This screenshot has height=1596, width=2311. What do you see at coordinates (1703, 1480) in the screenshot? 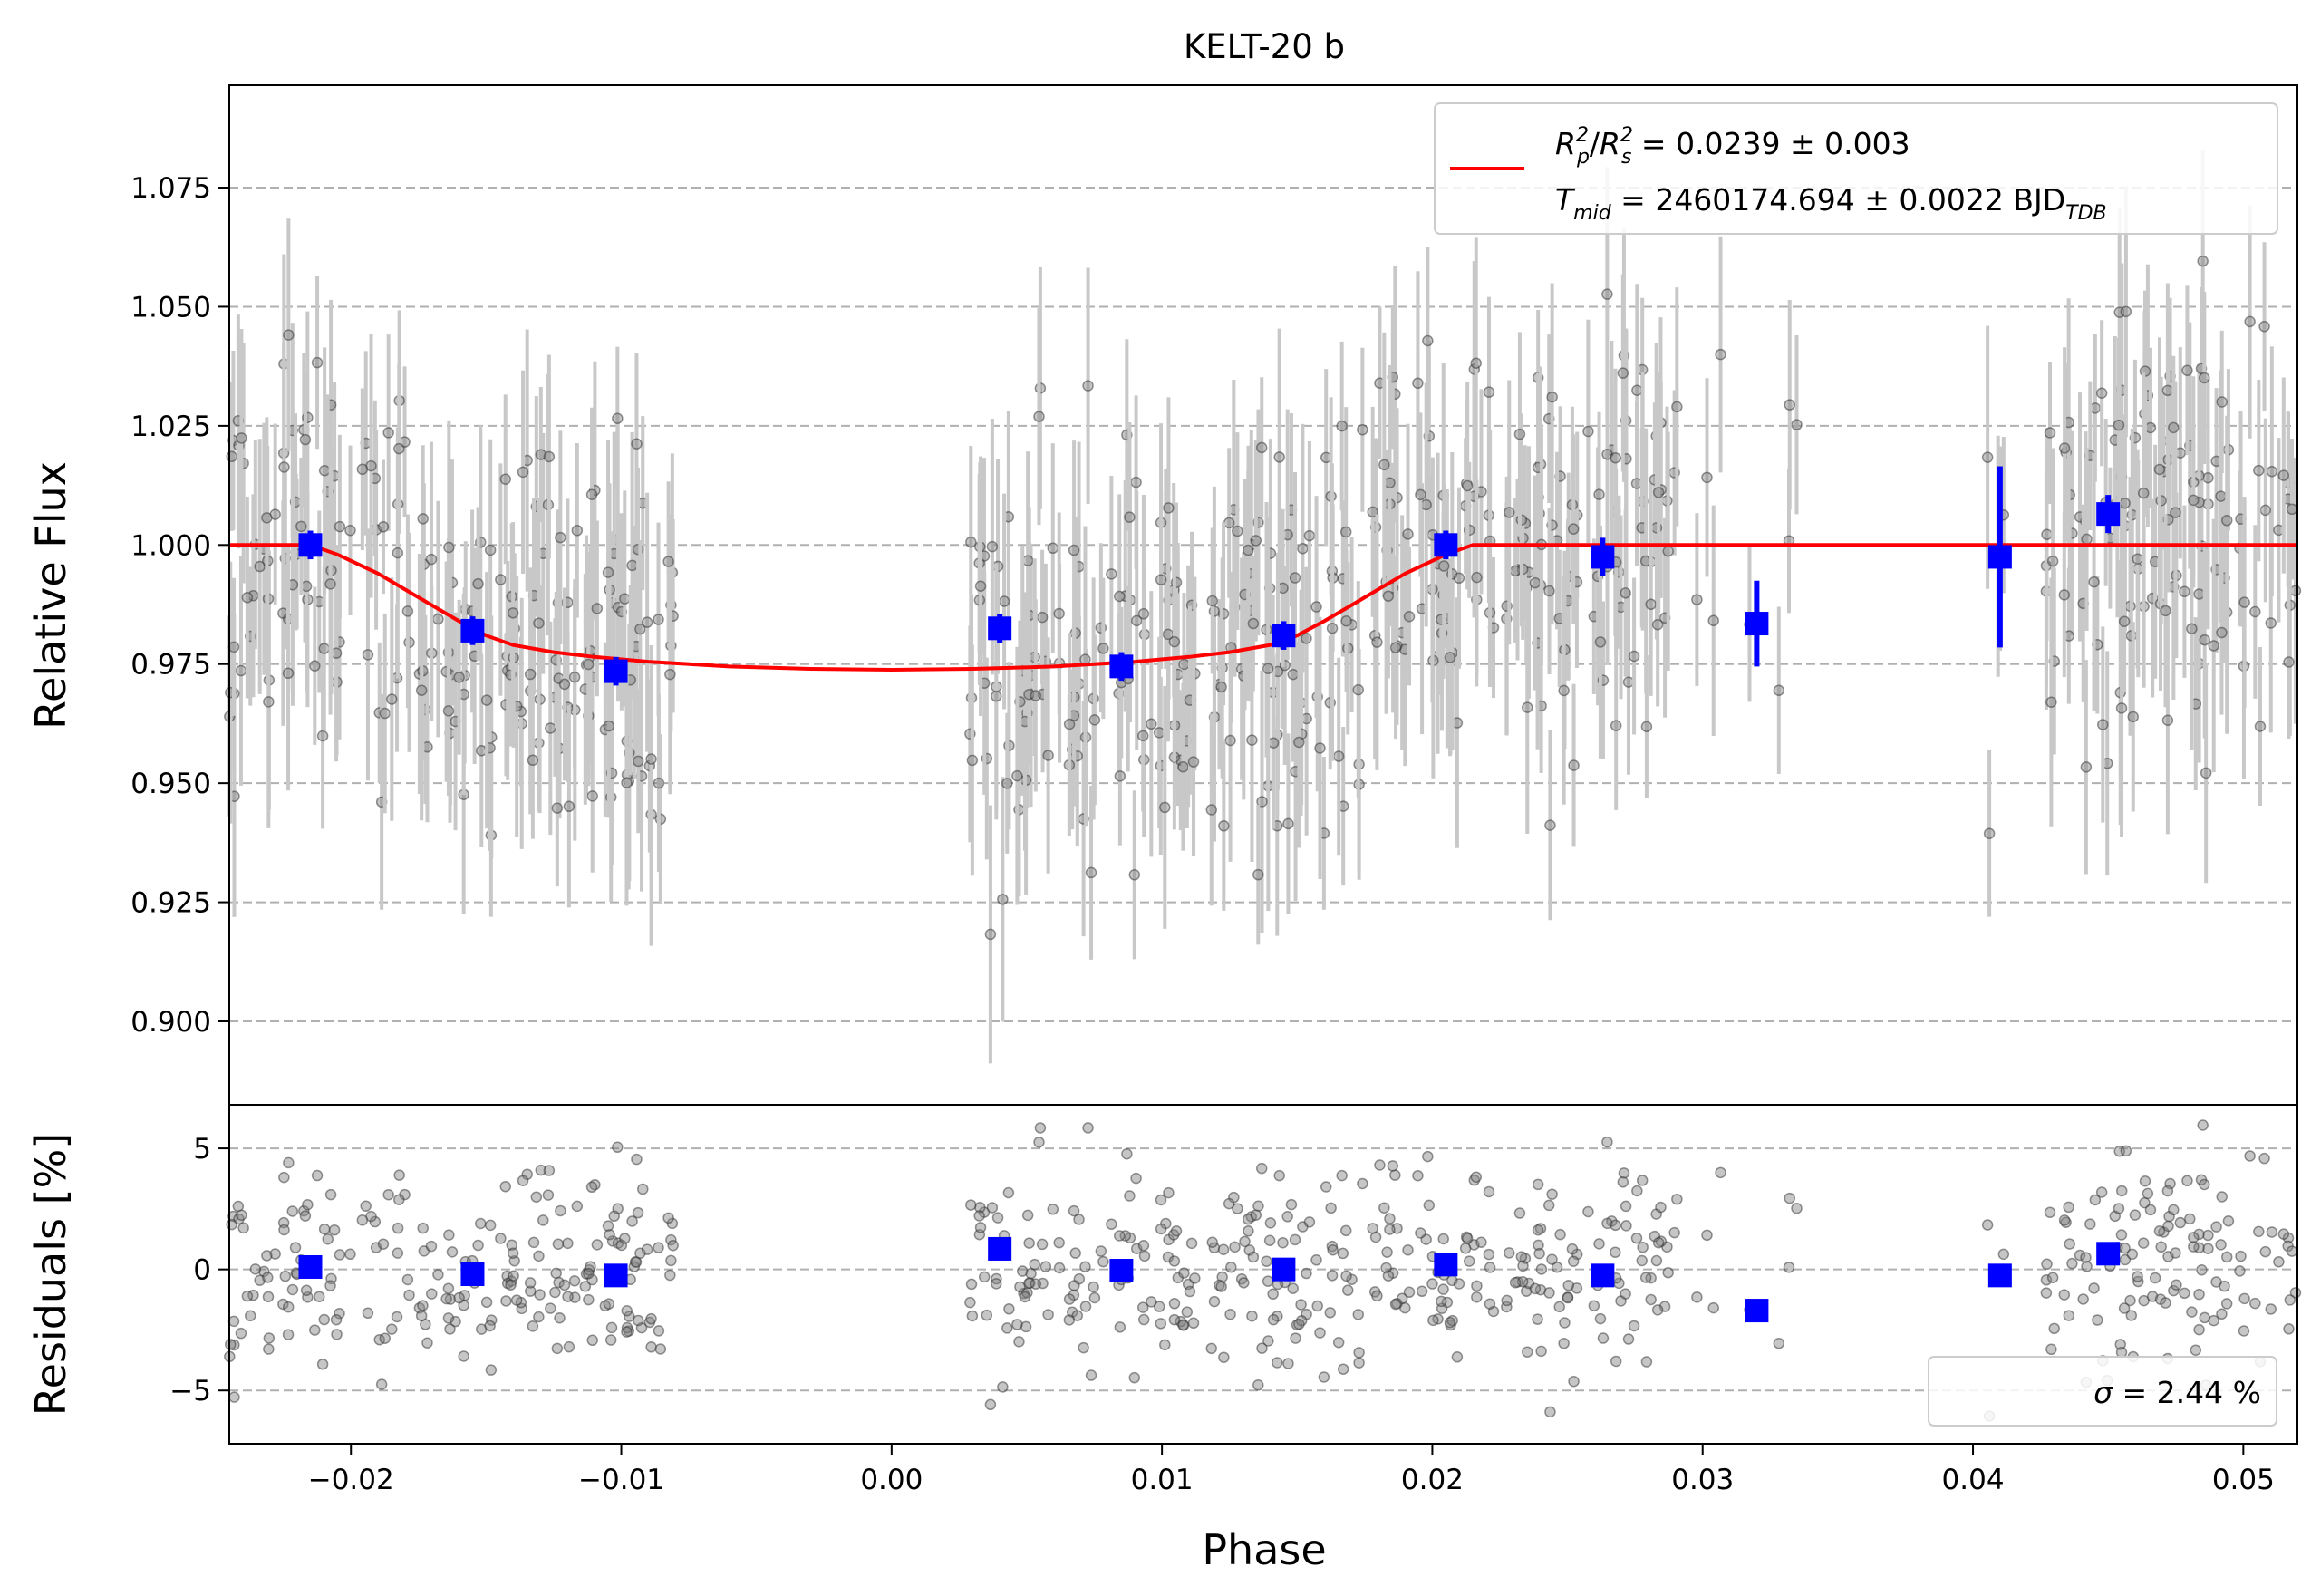
I see `x-tick-label: 0.03` at bounding box center [1703, 1480].